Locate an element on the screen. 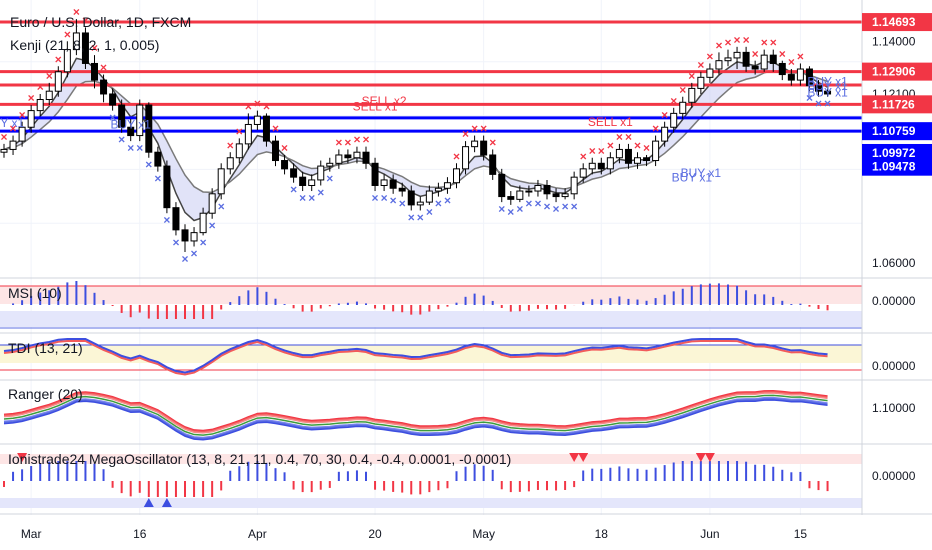 The image size is (932, 550). time-axis: Mar 16 Apr 20 May 18 Jun 15 is located at coordinates (414, 534).